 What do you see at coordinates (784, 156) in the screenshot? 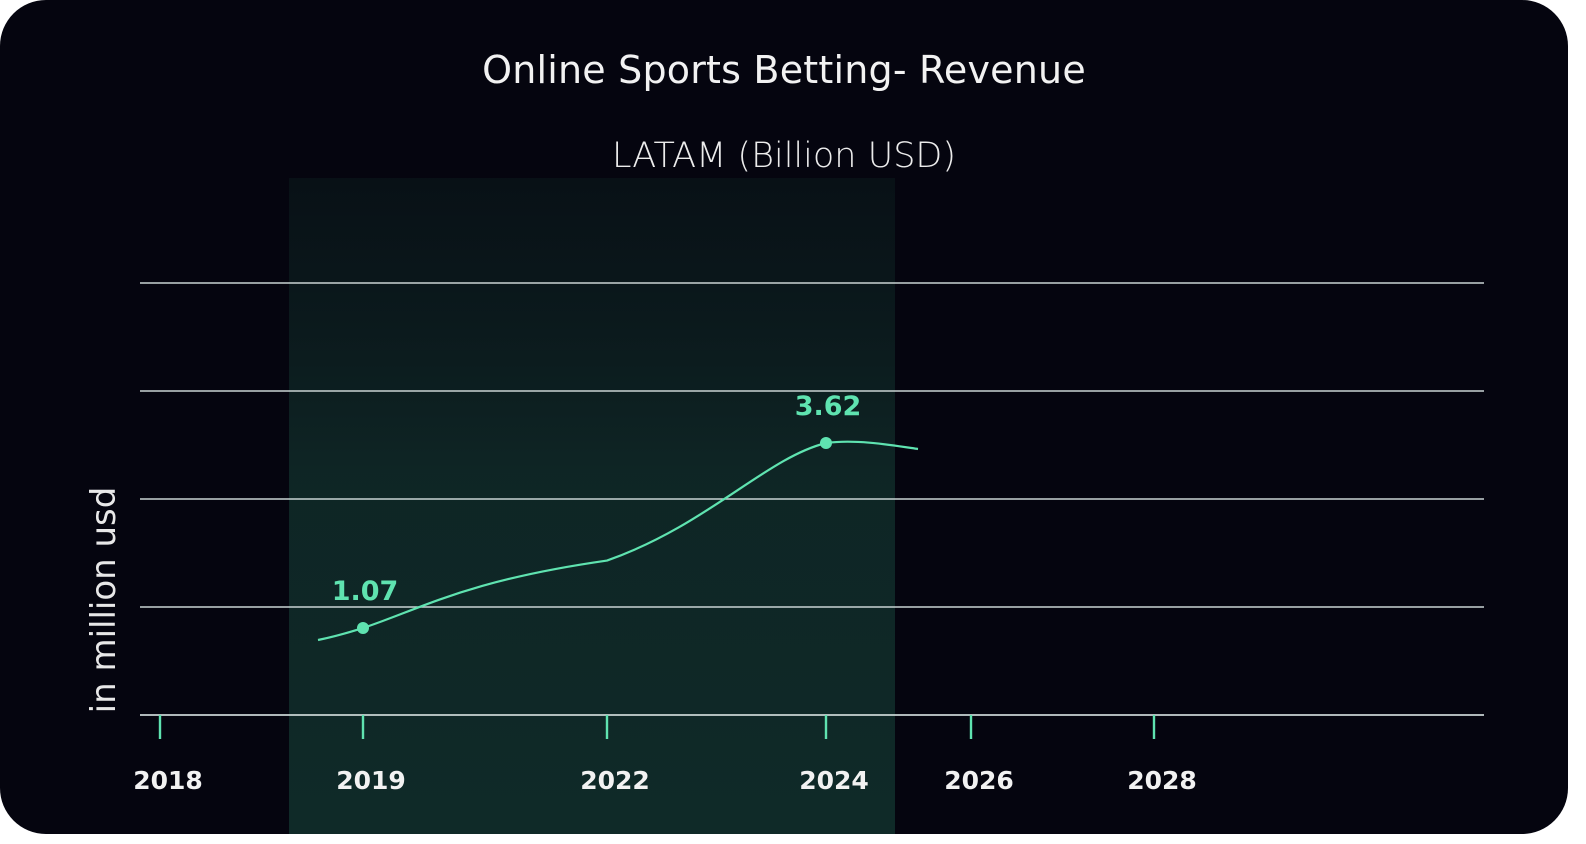
I see `chart-subtitle: LATAM (Billion USD)` at bounding box center [784, 156].